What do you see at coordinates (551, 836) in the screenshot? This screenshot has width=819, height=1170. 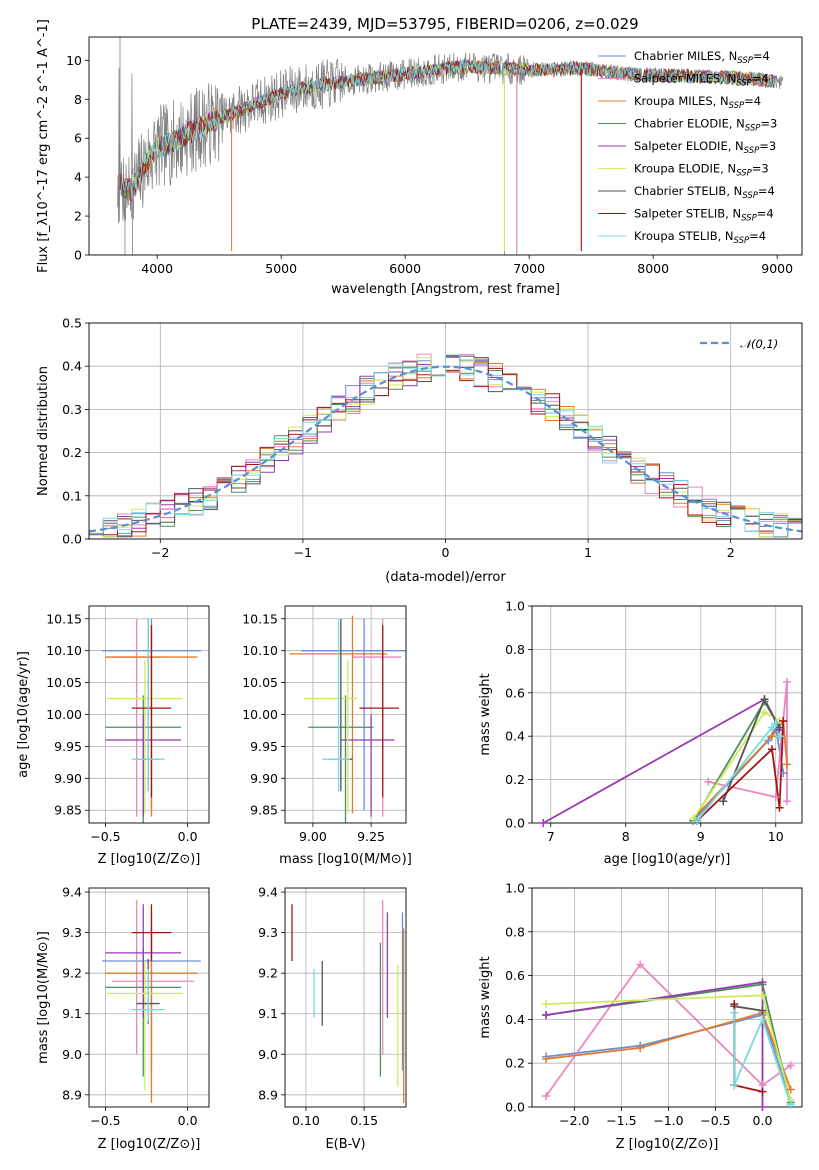 I see `x-tick-label: 7` at bounding box center [551, 836].